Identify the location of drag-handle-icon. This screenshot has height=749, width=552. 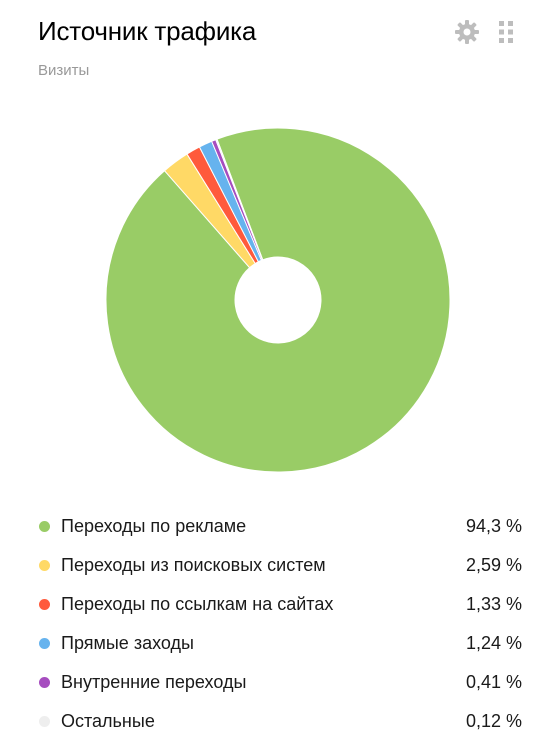
(506, 32).